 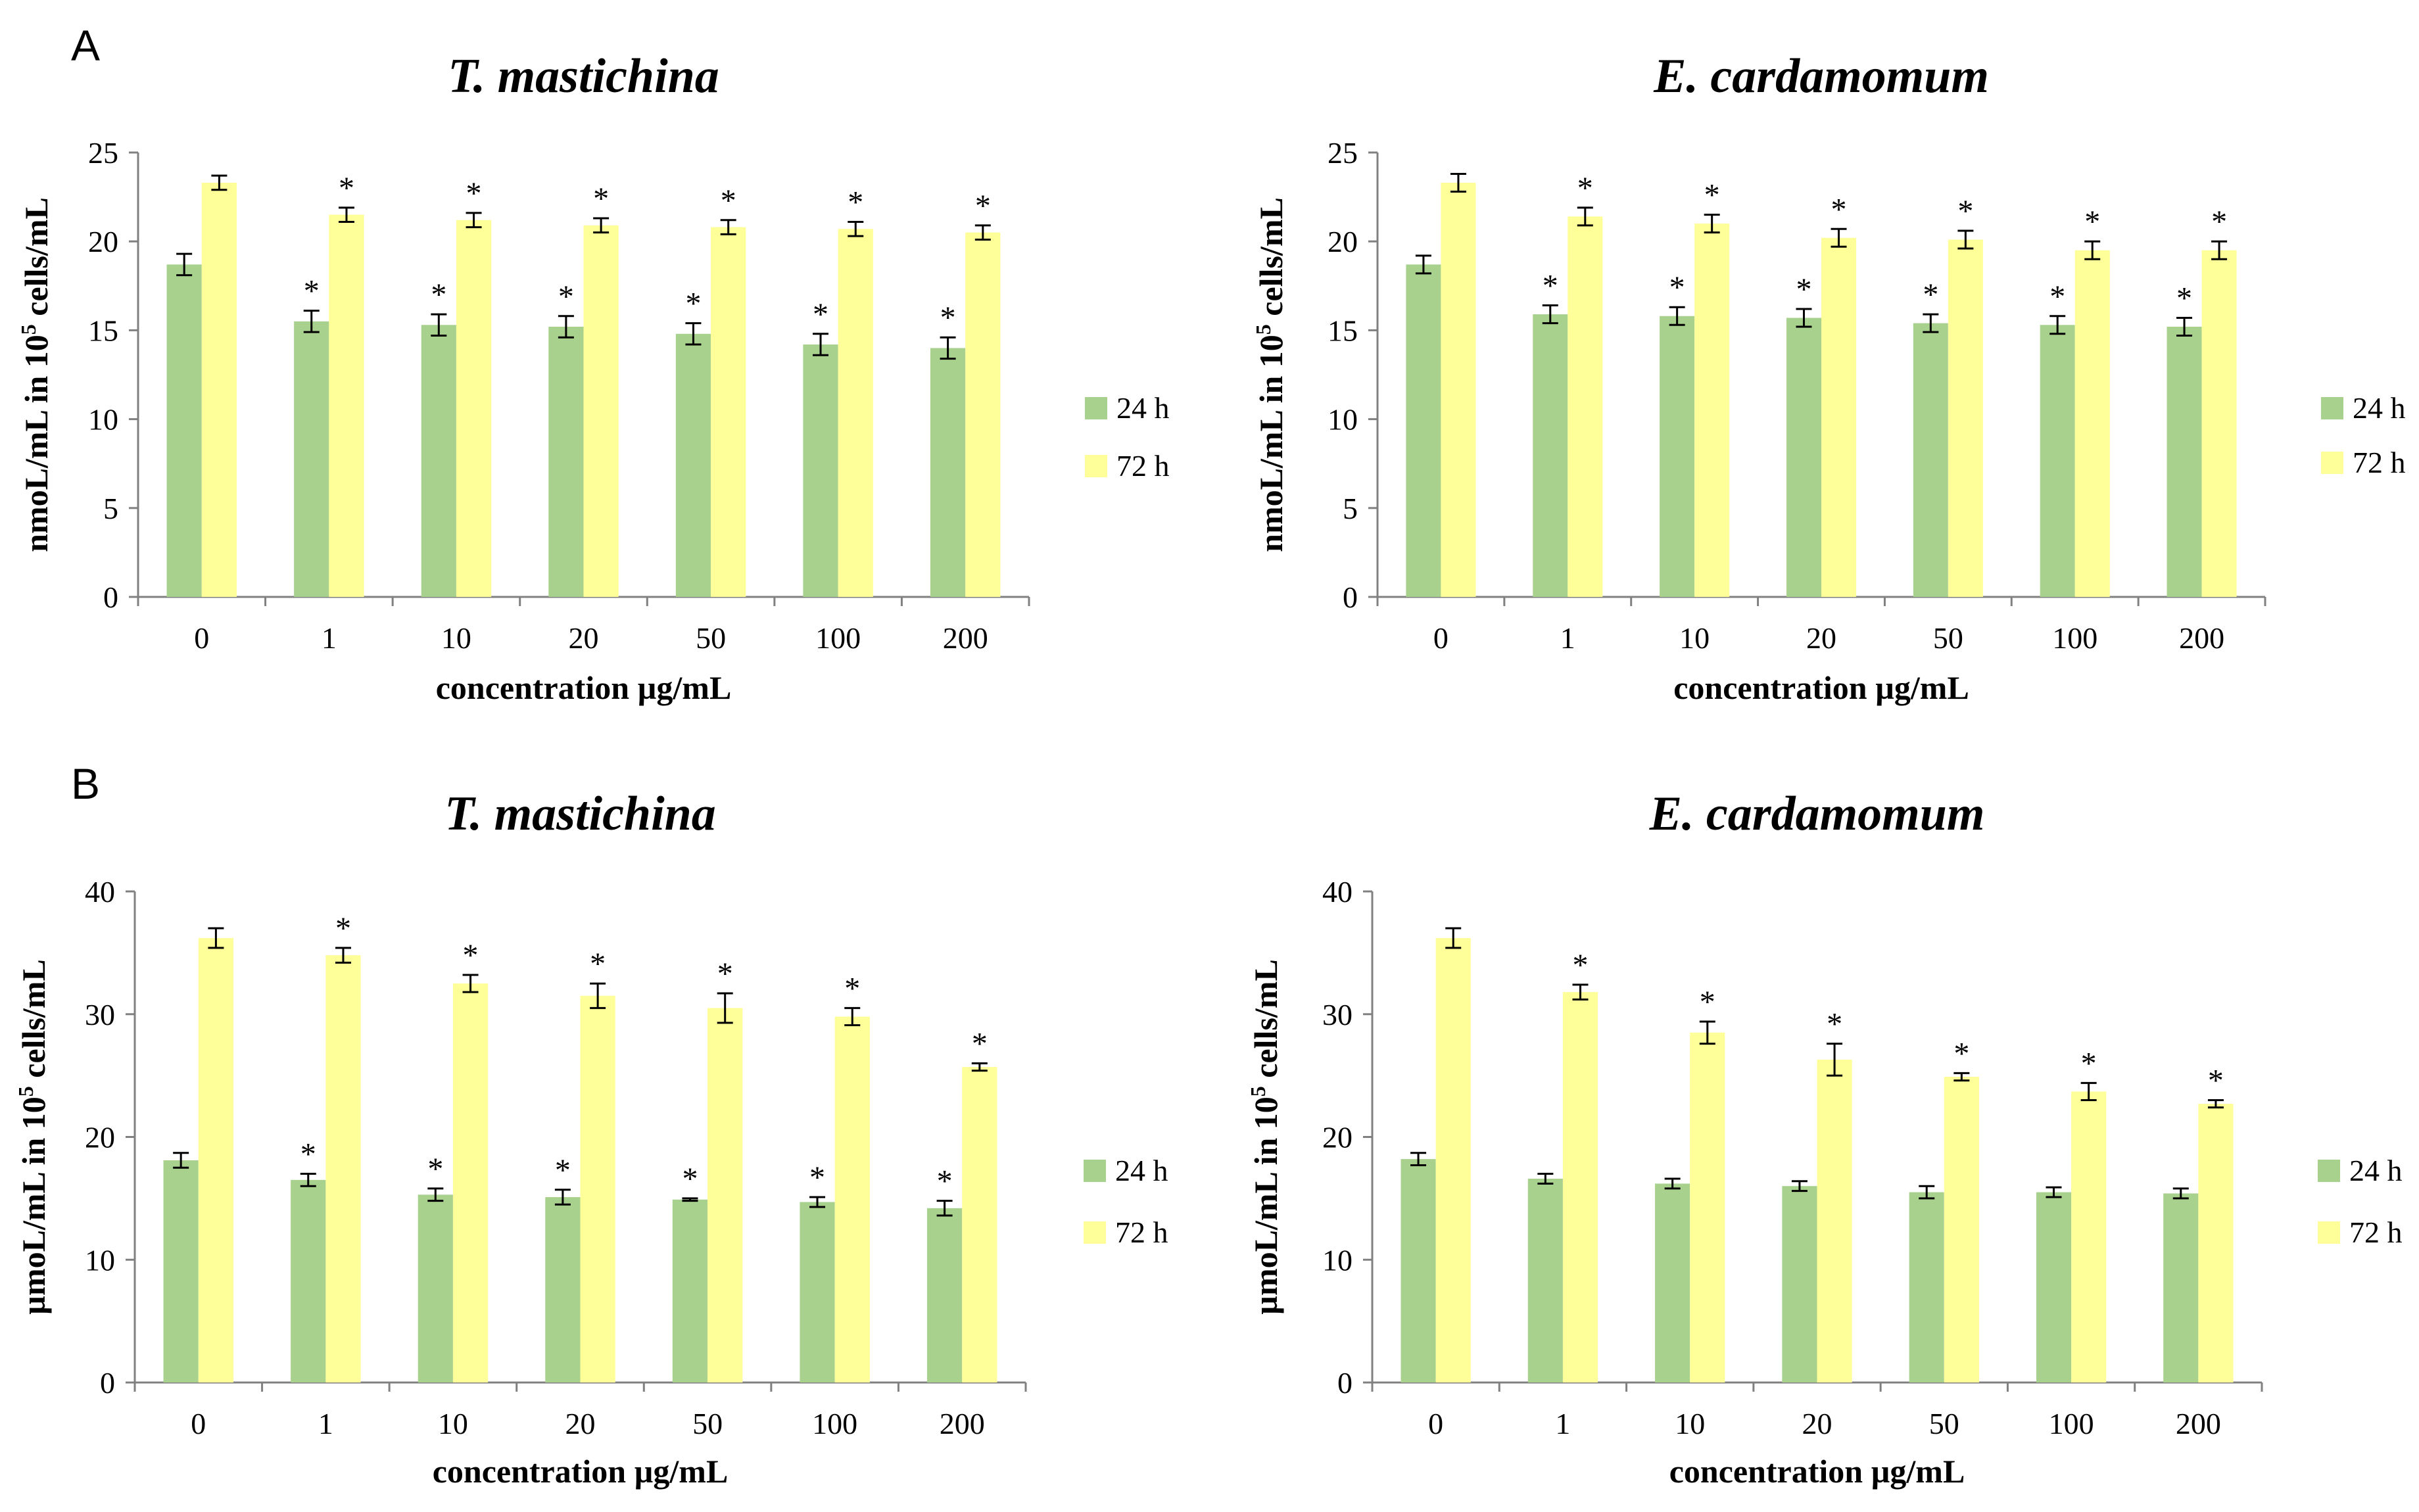 What do you see at coordinates (1337, 1014) in the screenshot?
I see `y-tick-label: 30` at bounding box center [1337, 1014].